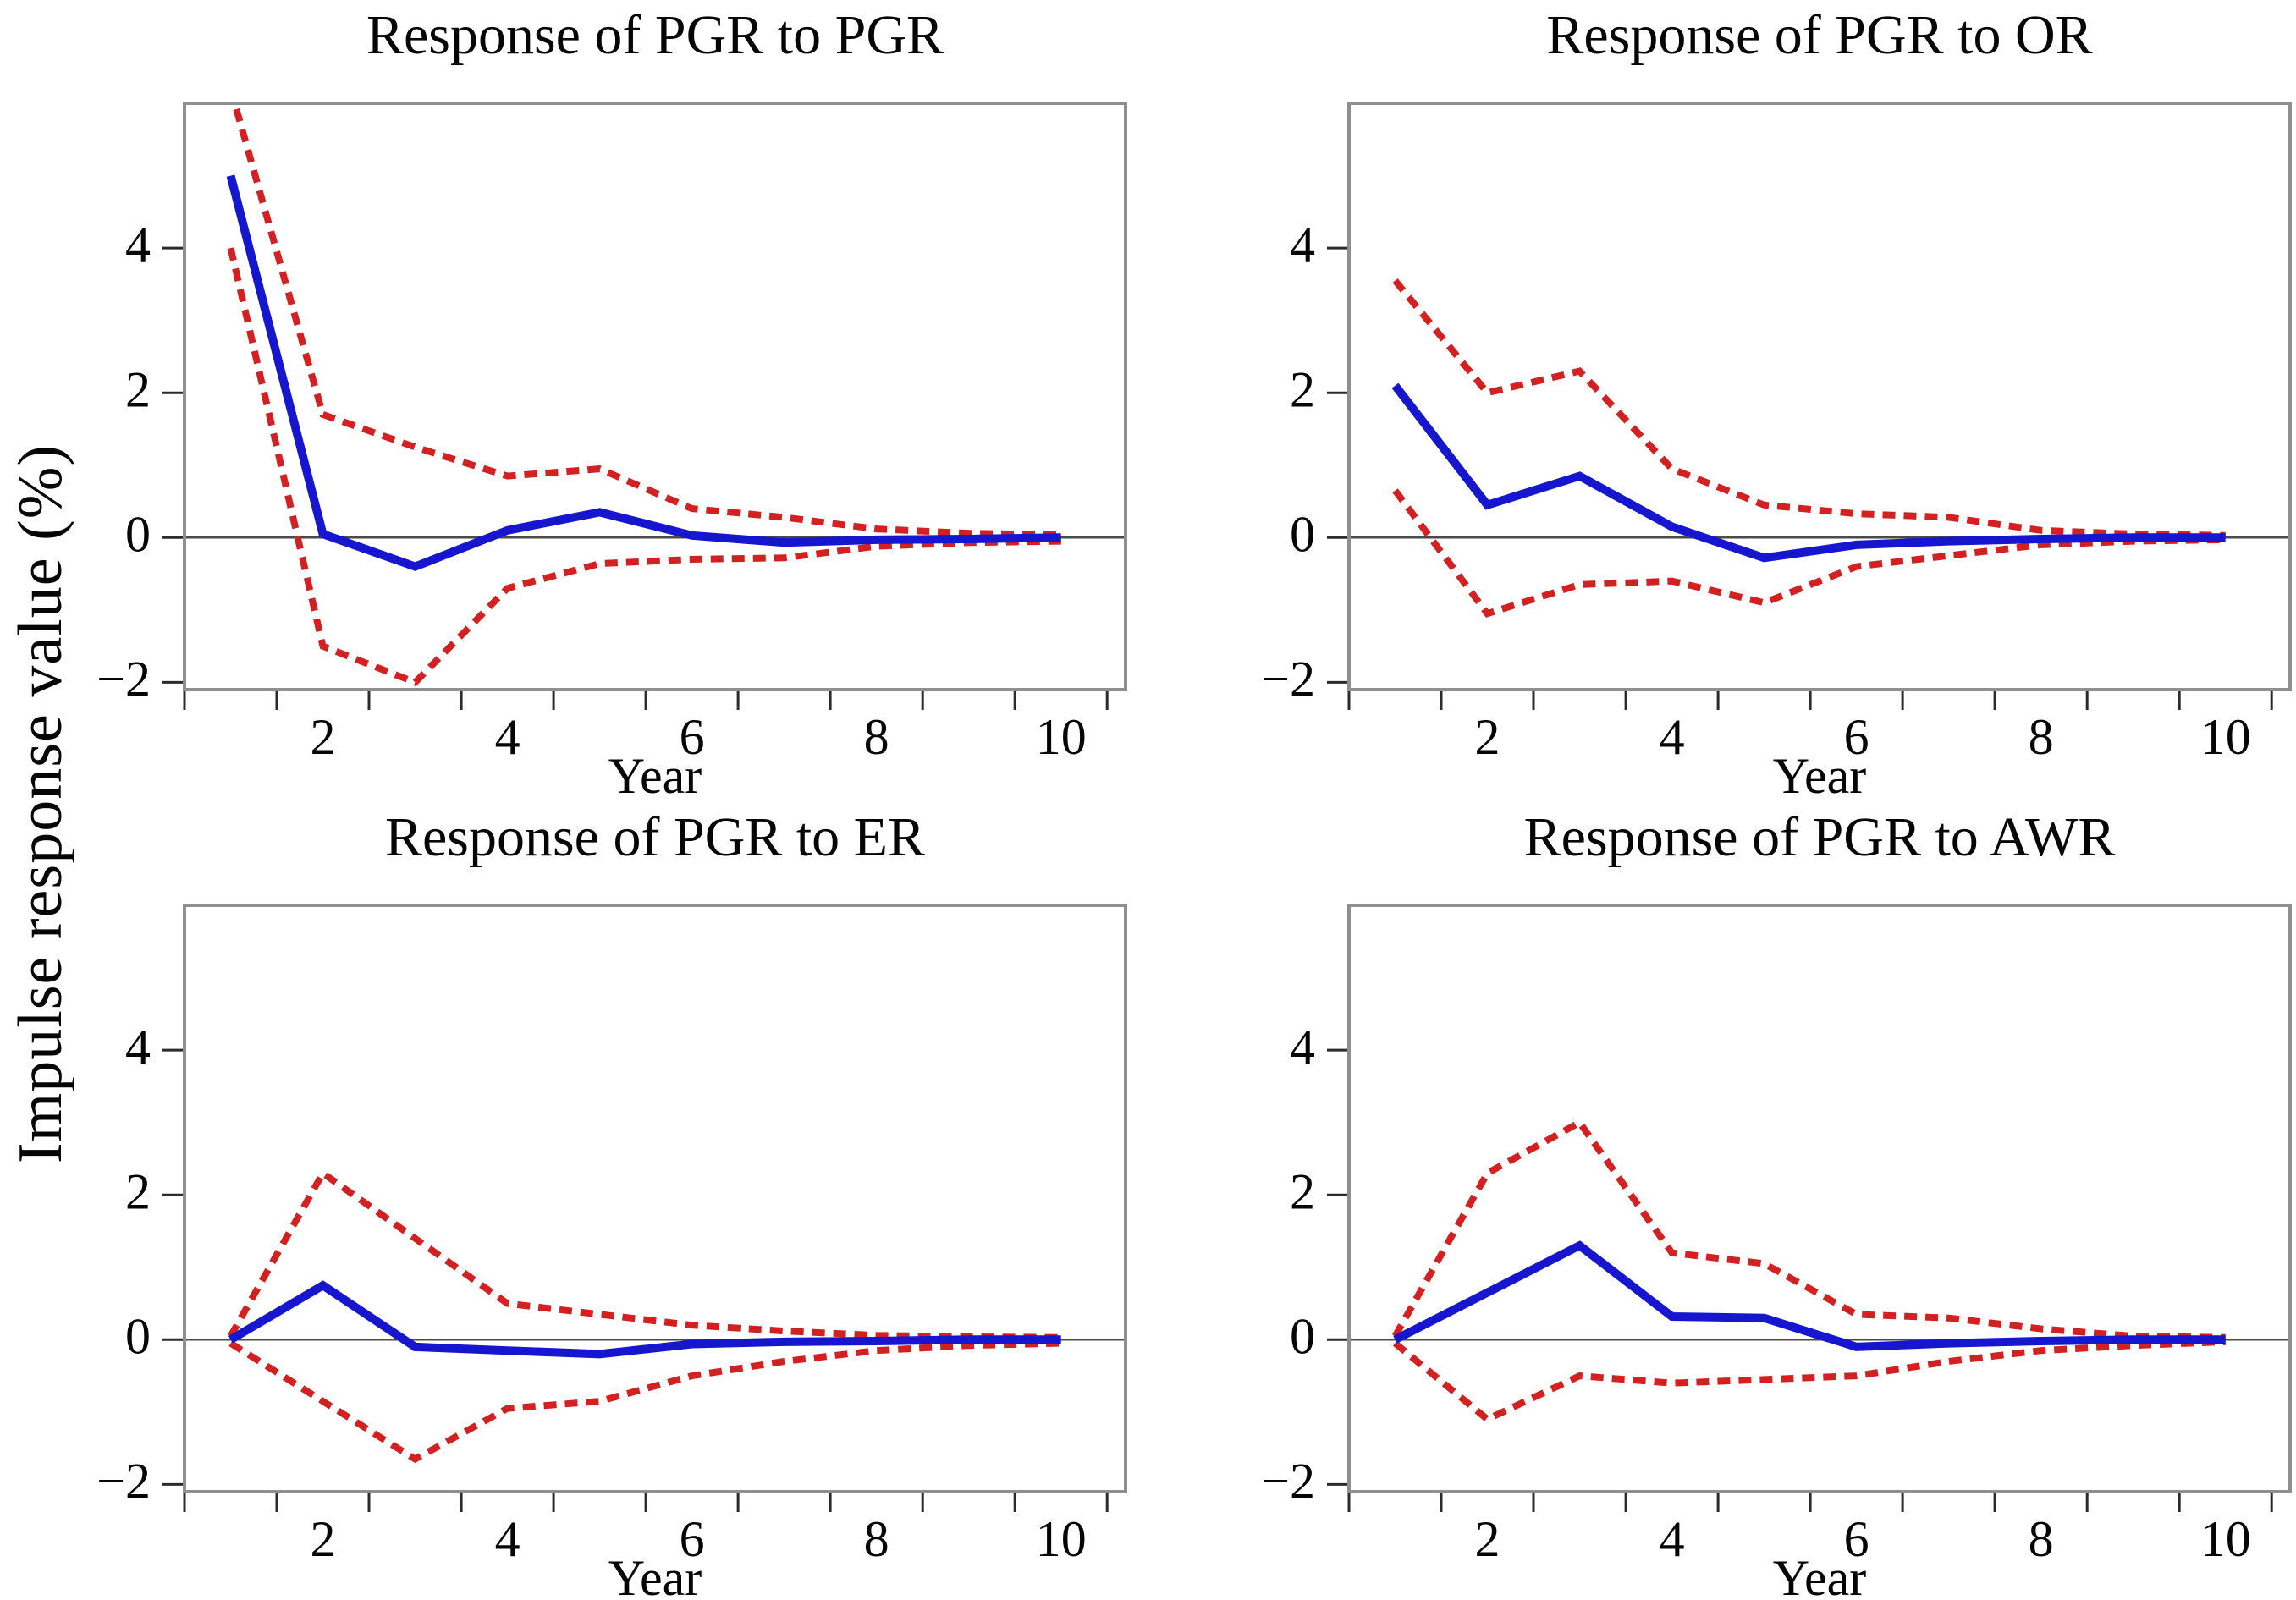 The image size is (2296, 1600). I want to click on panel-title: Response of PGR to PGR, so click(655, 35).